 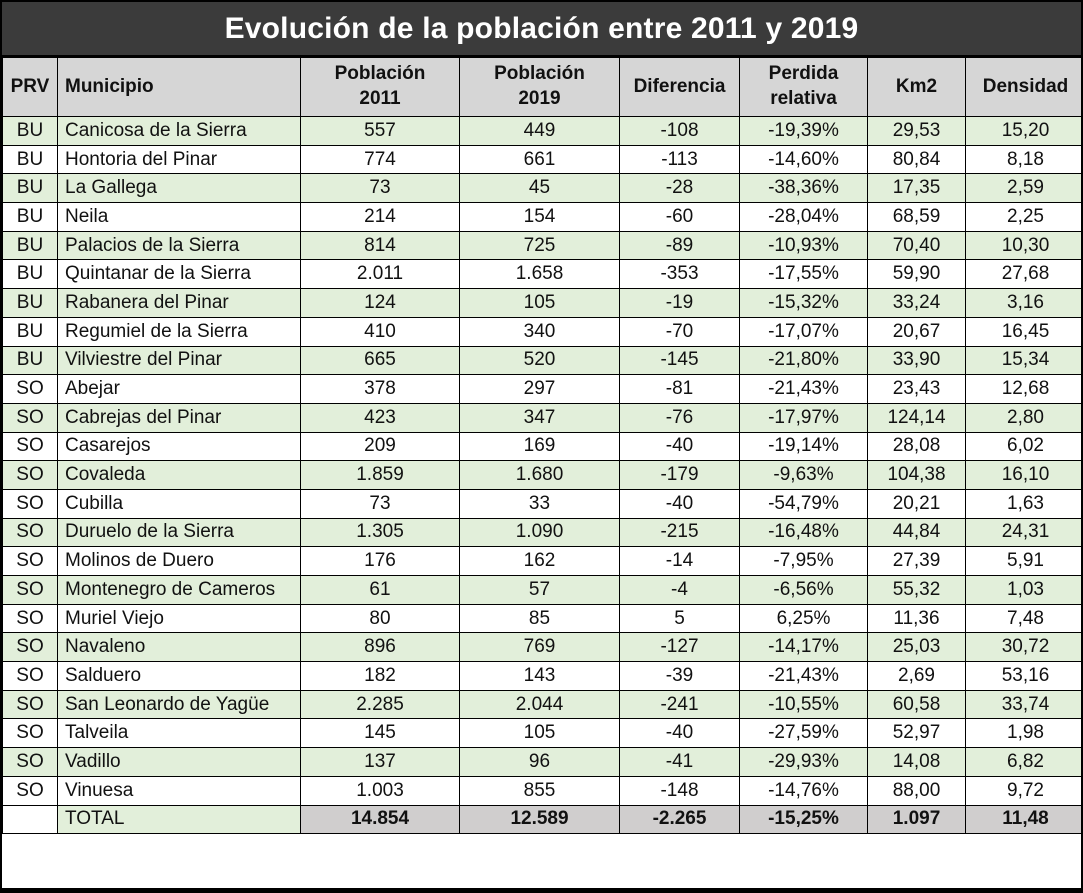 I want to click on table-row: SO Abejar 378 297 -81 -21,43% 23,43 12,68, so click(x=541, y=389).